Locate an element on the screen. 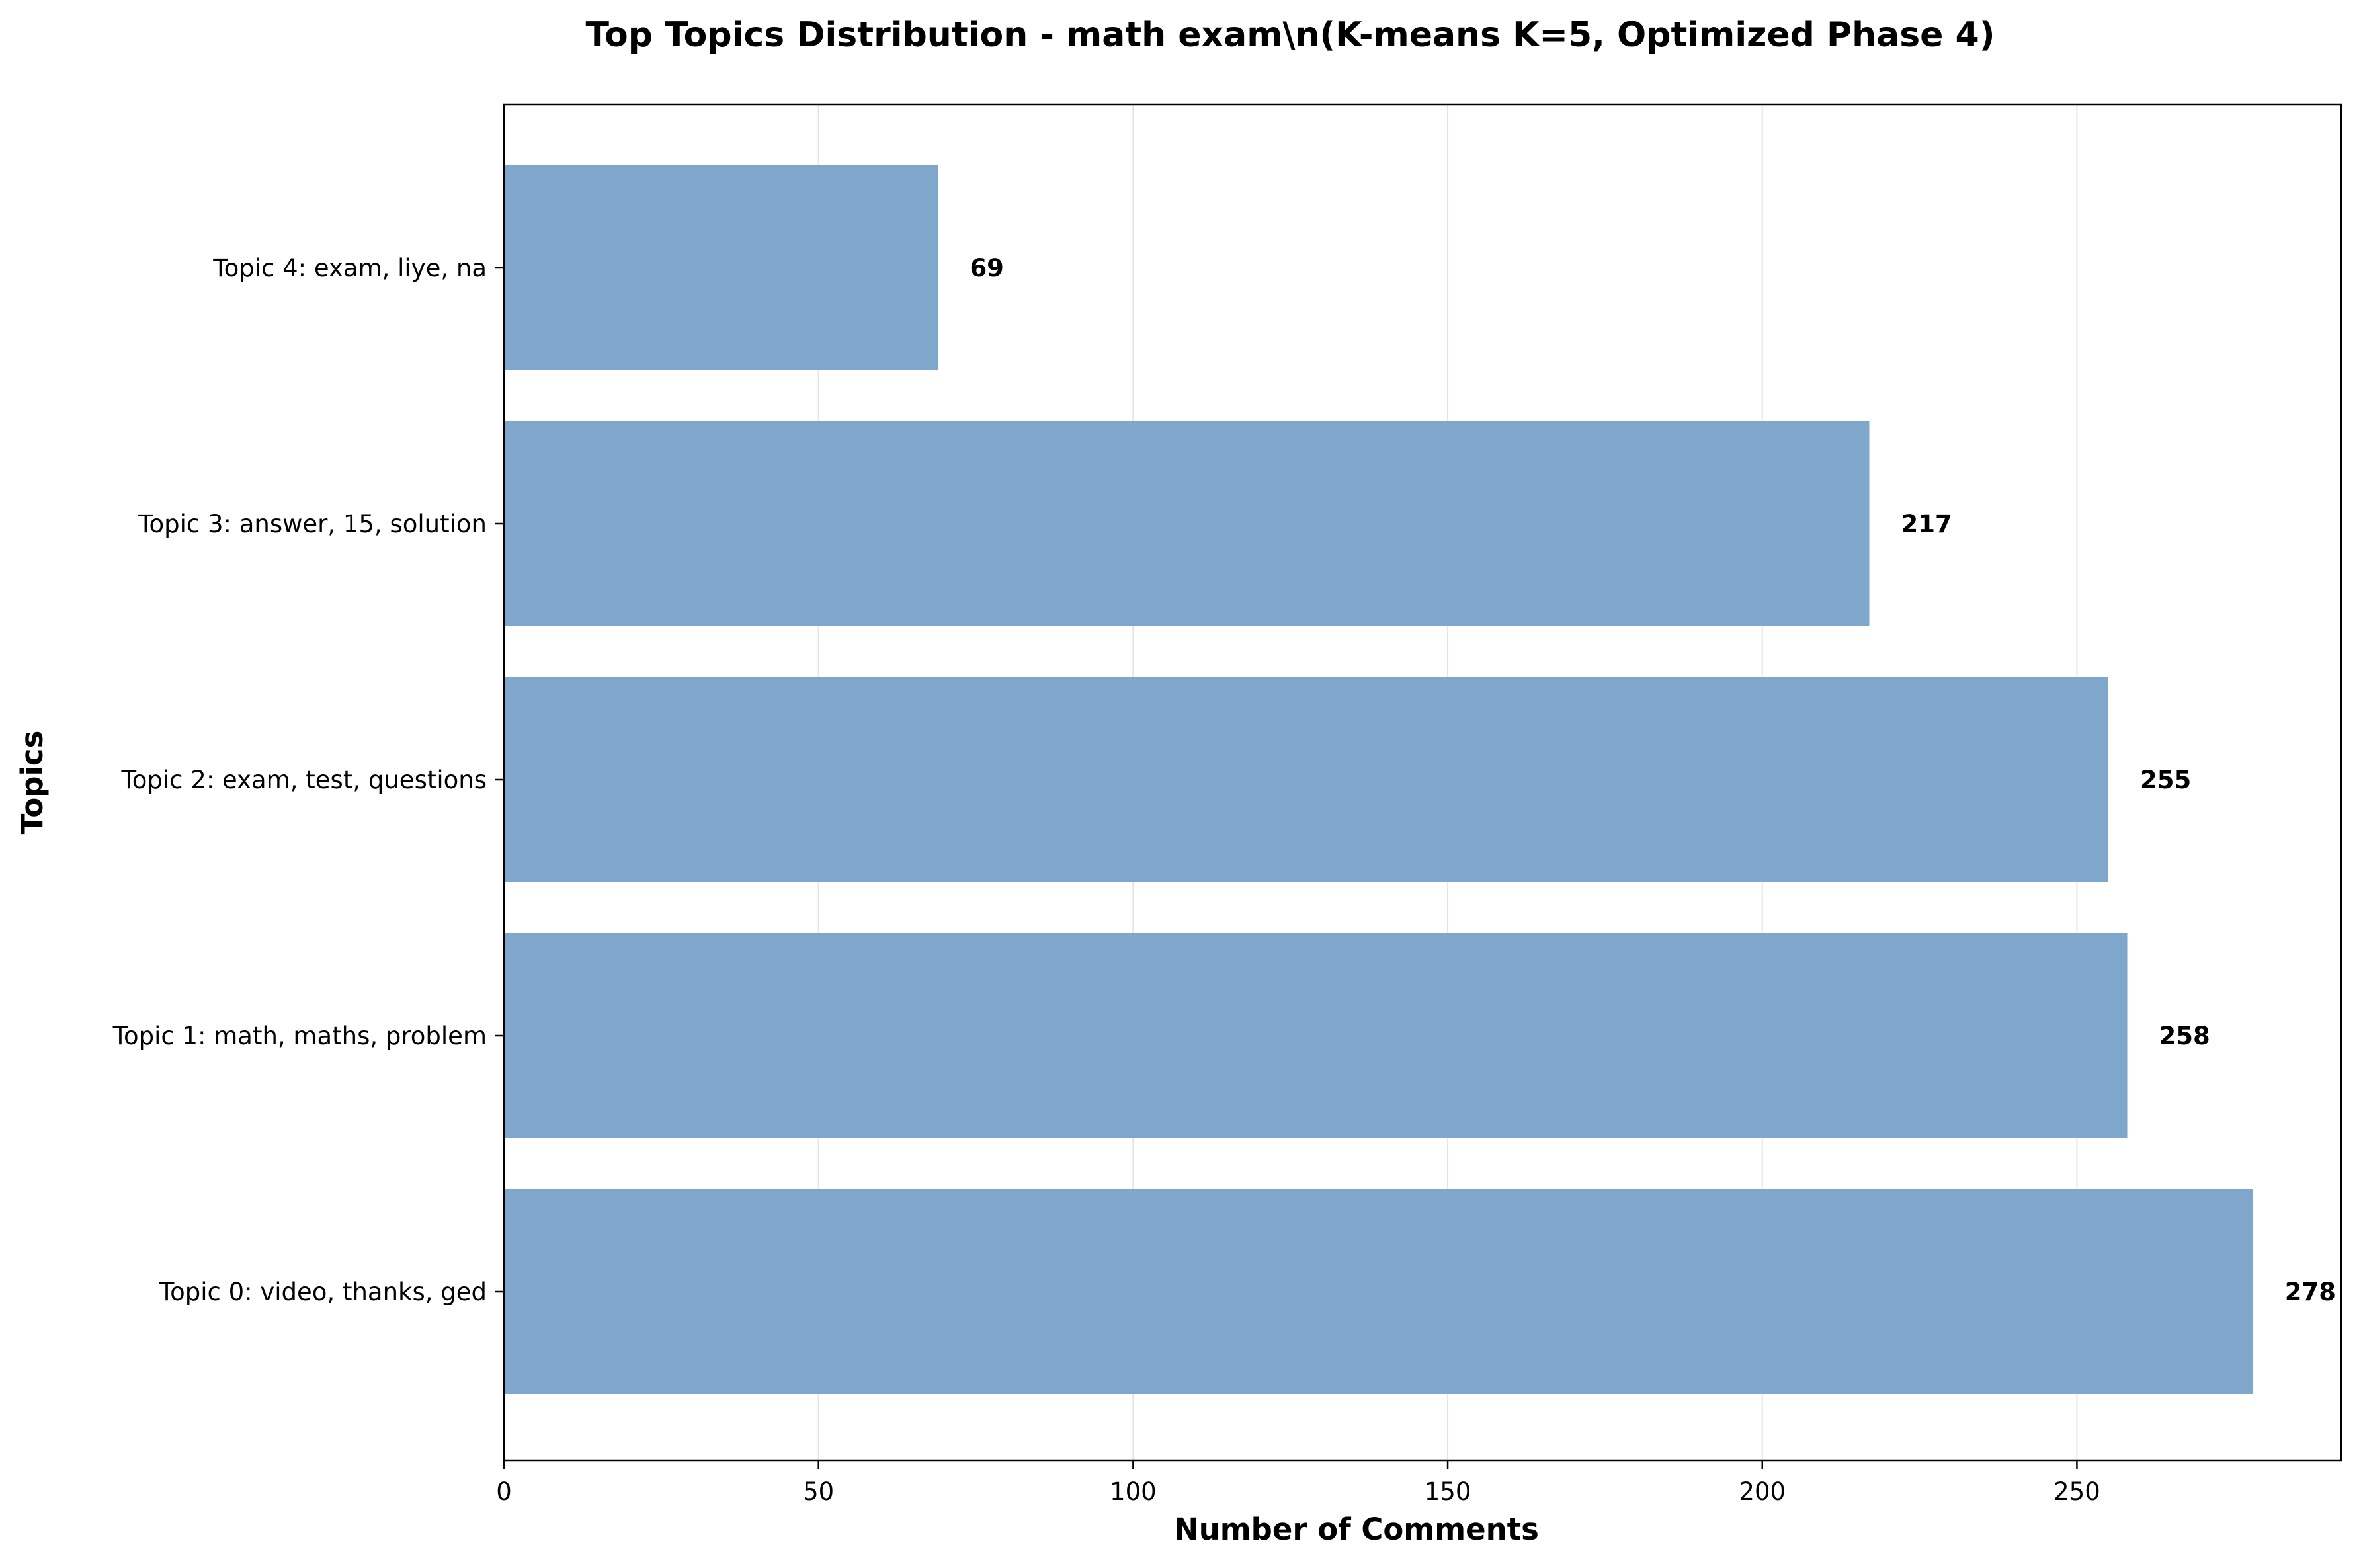 This screenshot has height=1568, width=2359. x-tick-label: 100 is located at coordinates (1133, 1491).